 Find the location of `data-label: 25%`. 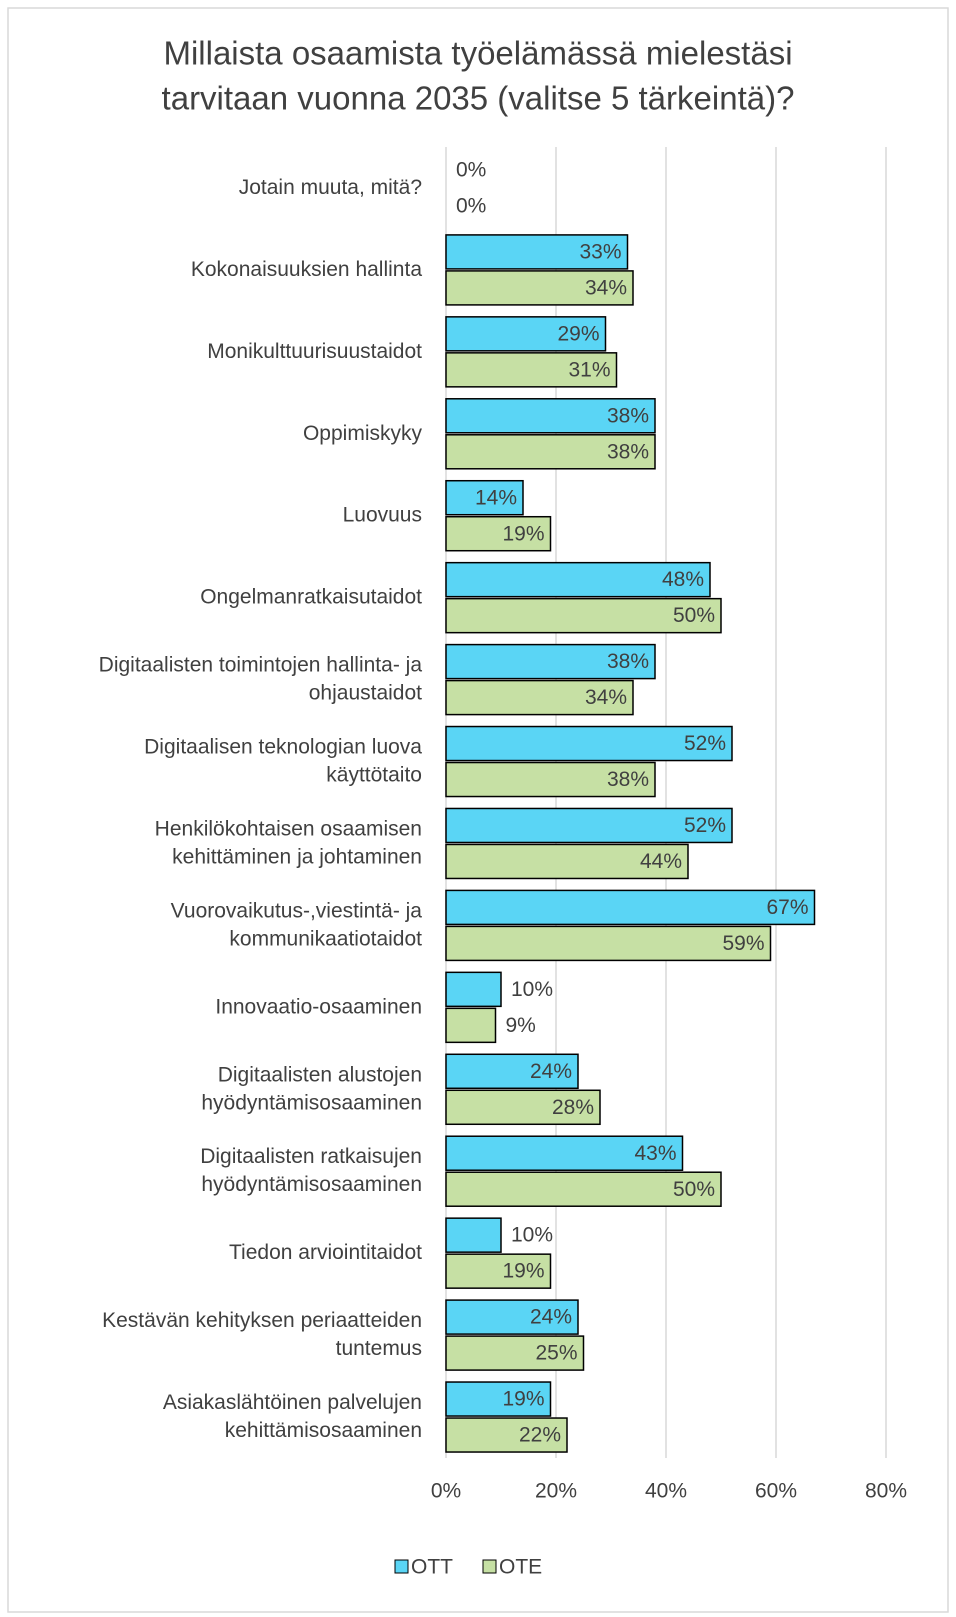

data-label: 25% is located at coordinates (556, 1353).